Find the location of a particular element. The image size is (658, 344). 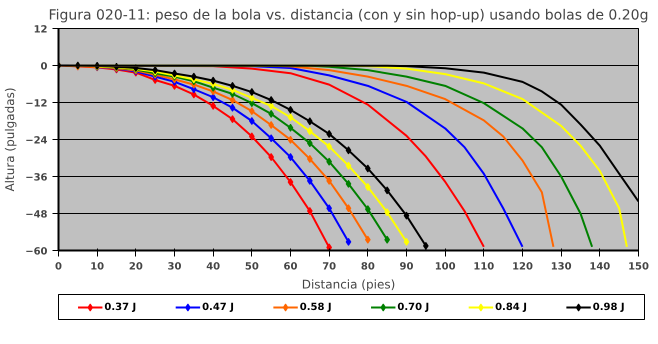

x-tick-label: 90 is located at coordinates (407, 267).